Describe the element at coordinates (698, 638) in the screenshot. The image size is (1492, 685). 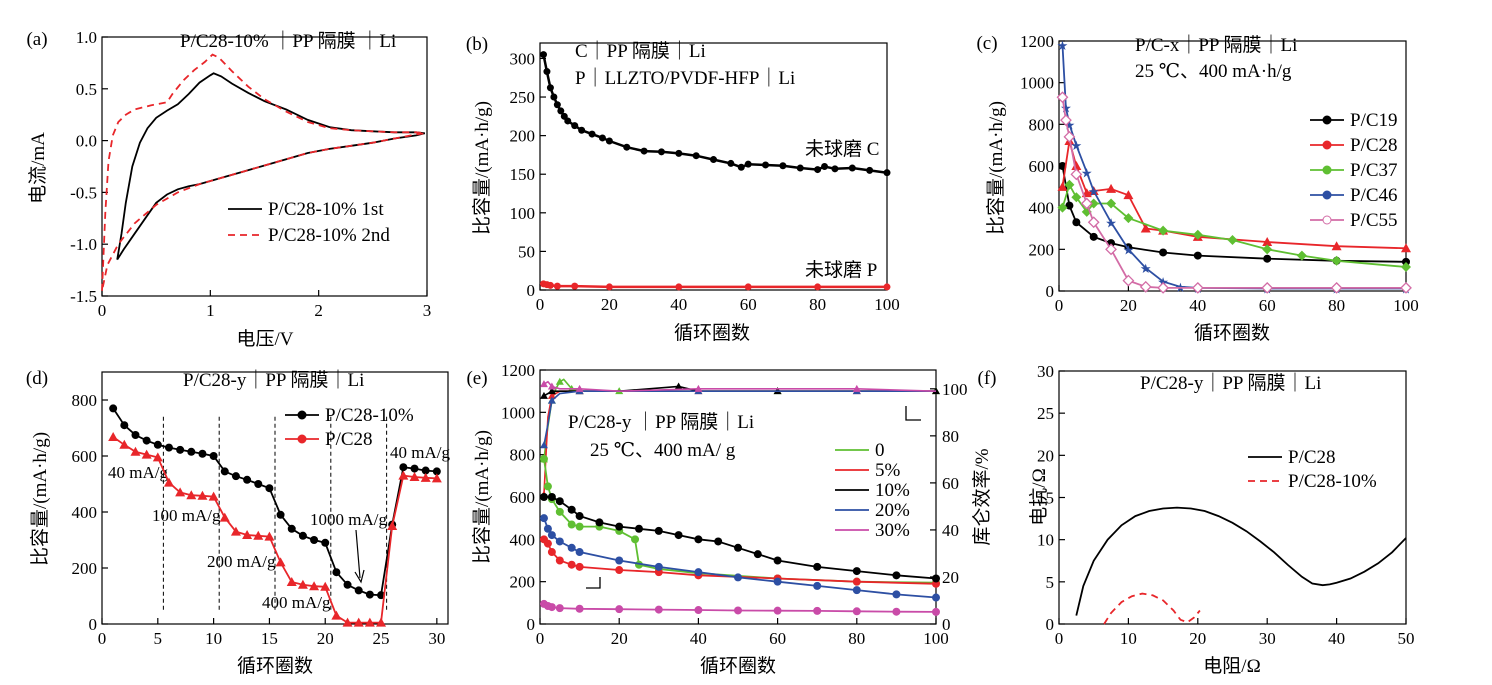
I see `x-tick-label: 40` at that location.